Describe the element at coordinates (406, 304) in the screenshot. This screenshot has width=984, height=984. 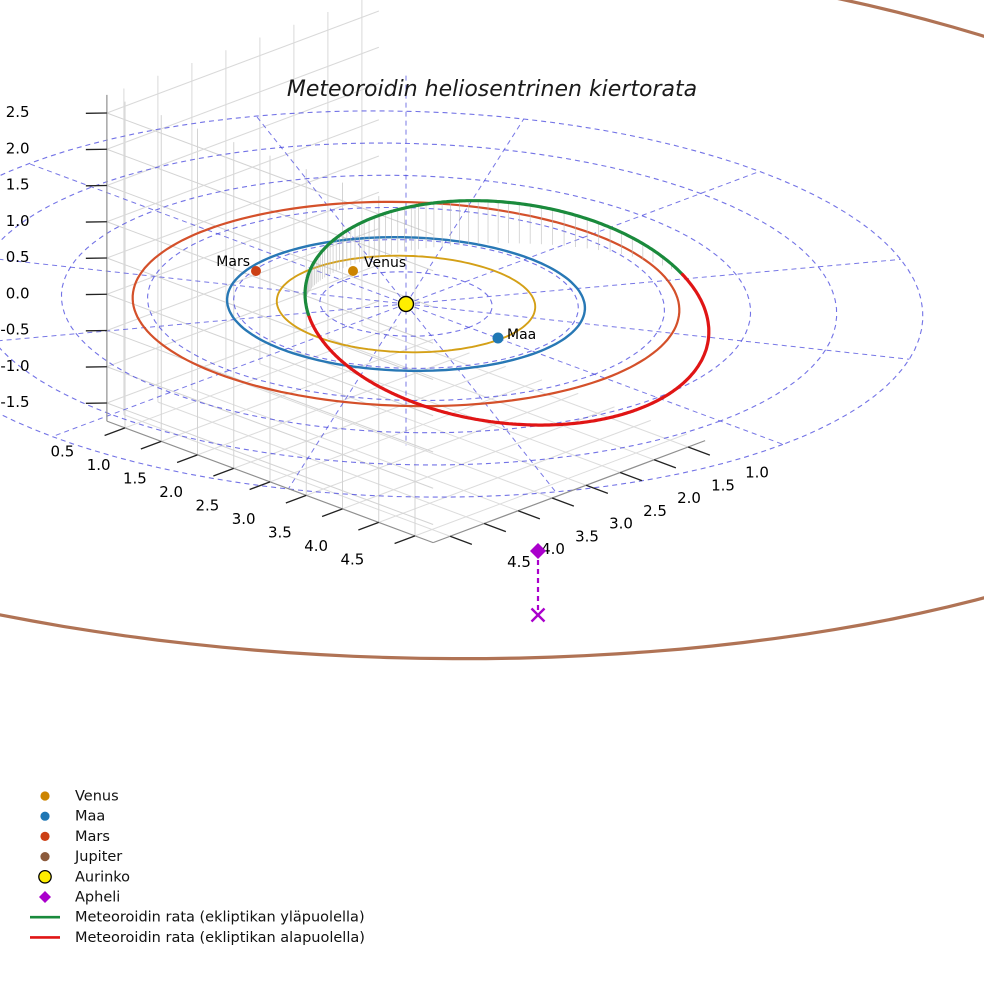
I see `sun-marker` at that location.